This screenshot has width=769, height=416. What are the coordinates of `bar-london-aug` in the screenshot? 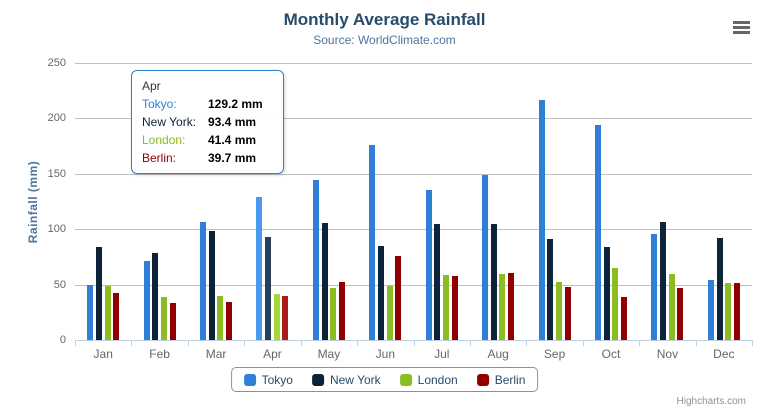 It's located at (502, 306).